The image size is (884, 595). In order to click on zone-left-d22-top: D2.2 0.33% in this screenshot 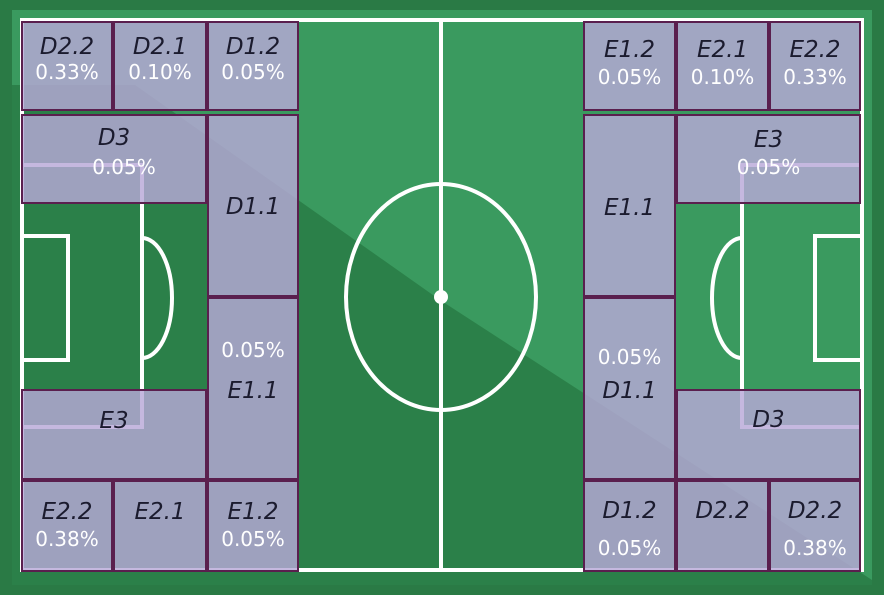, I will do `click(67, 66)`.